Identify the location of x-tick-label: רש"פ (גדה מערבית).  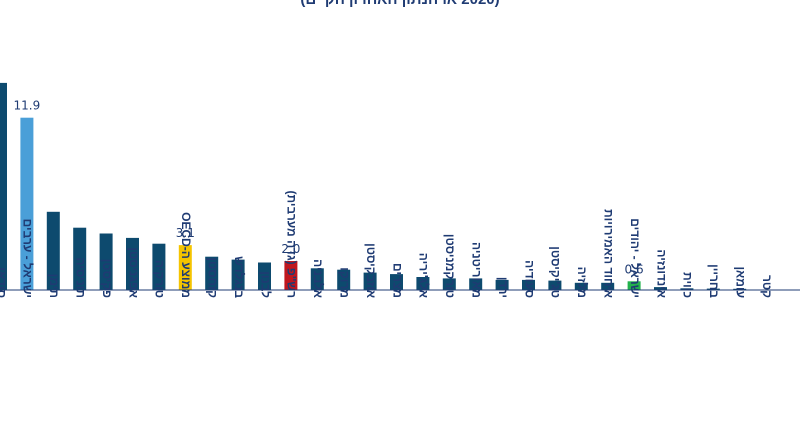
(292, 244).